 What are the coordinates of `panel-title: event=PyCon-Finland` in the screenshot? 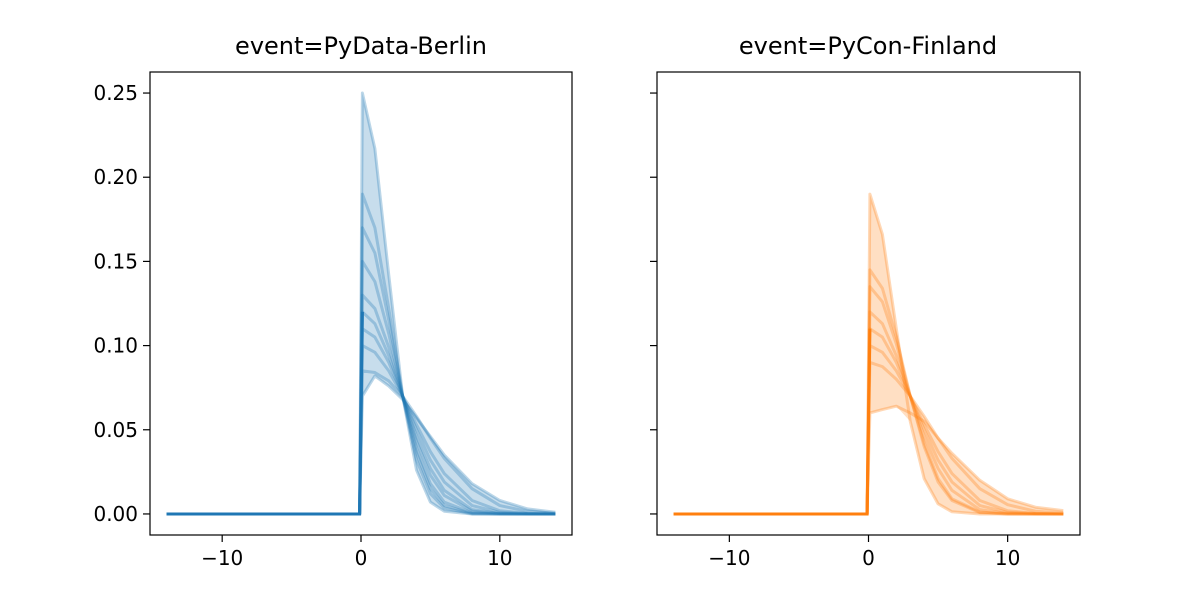 It's located at (868, 46).